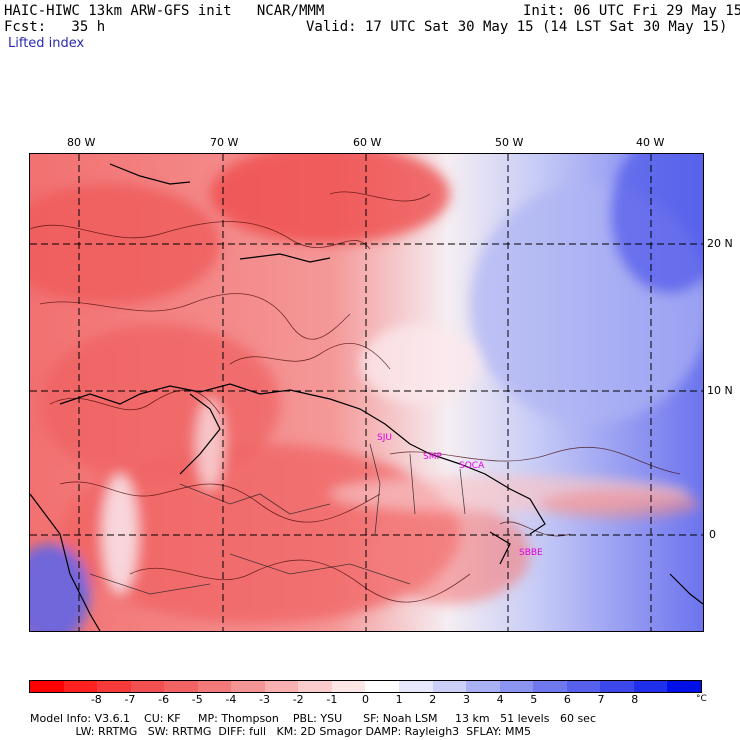 The height and width of the screenshot is (740, 740). I want to click on station-label-sju: SJU, so click(384, 438).